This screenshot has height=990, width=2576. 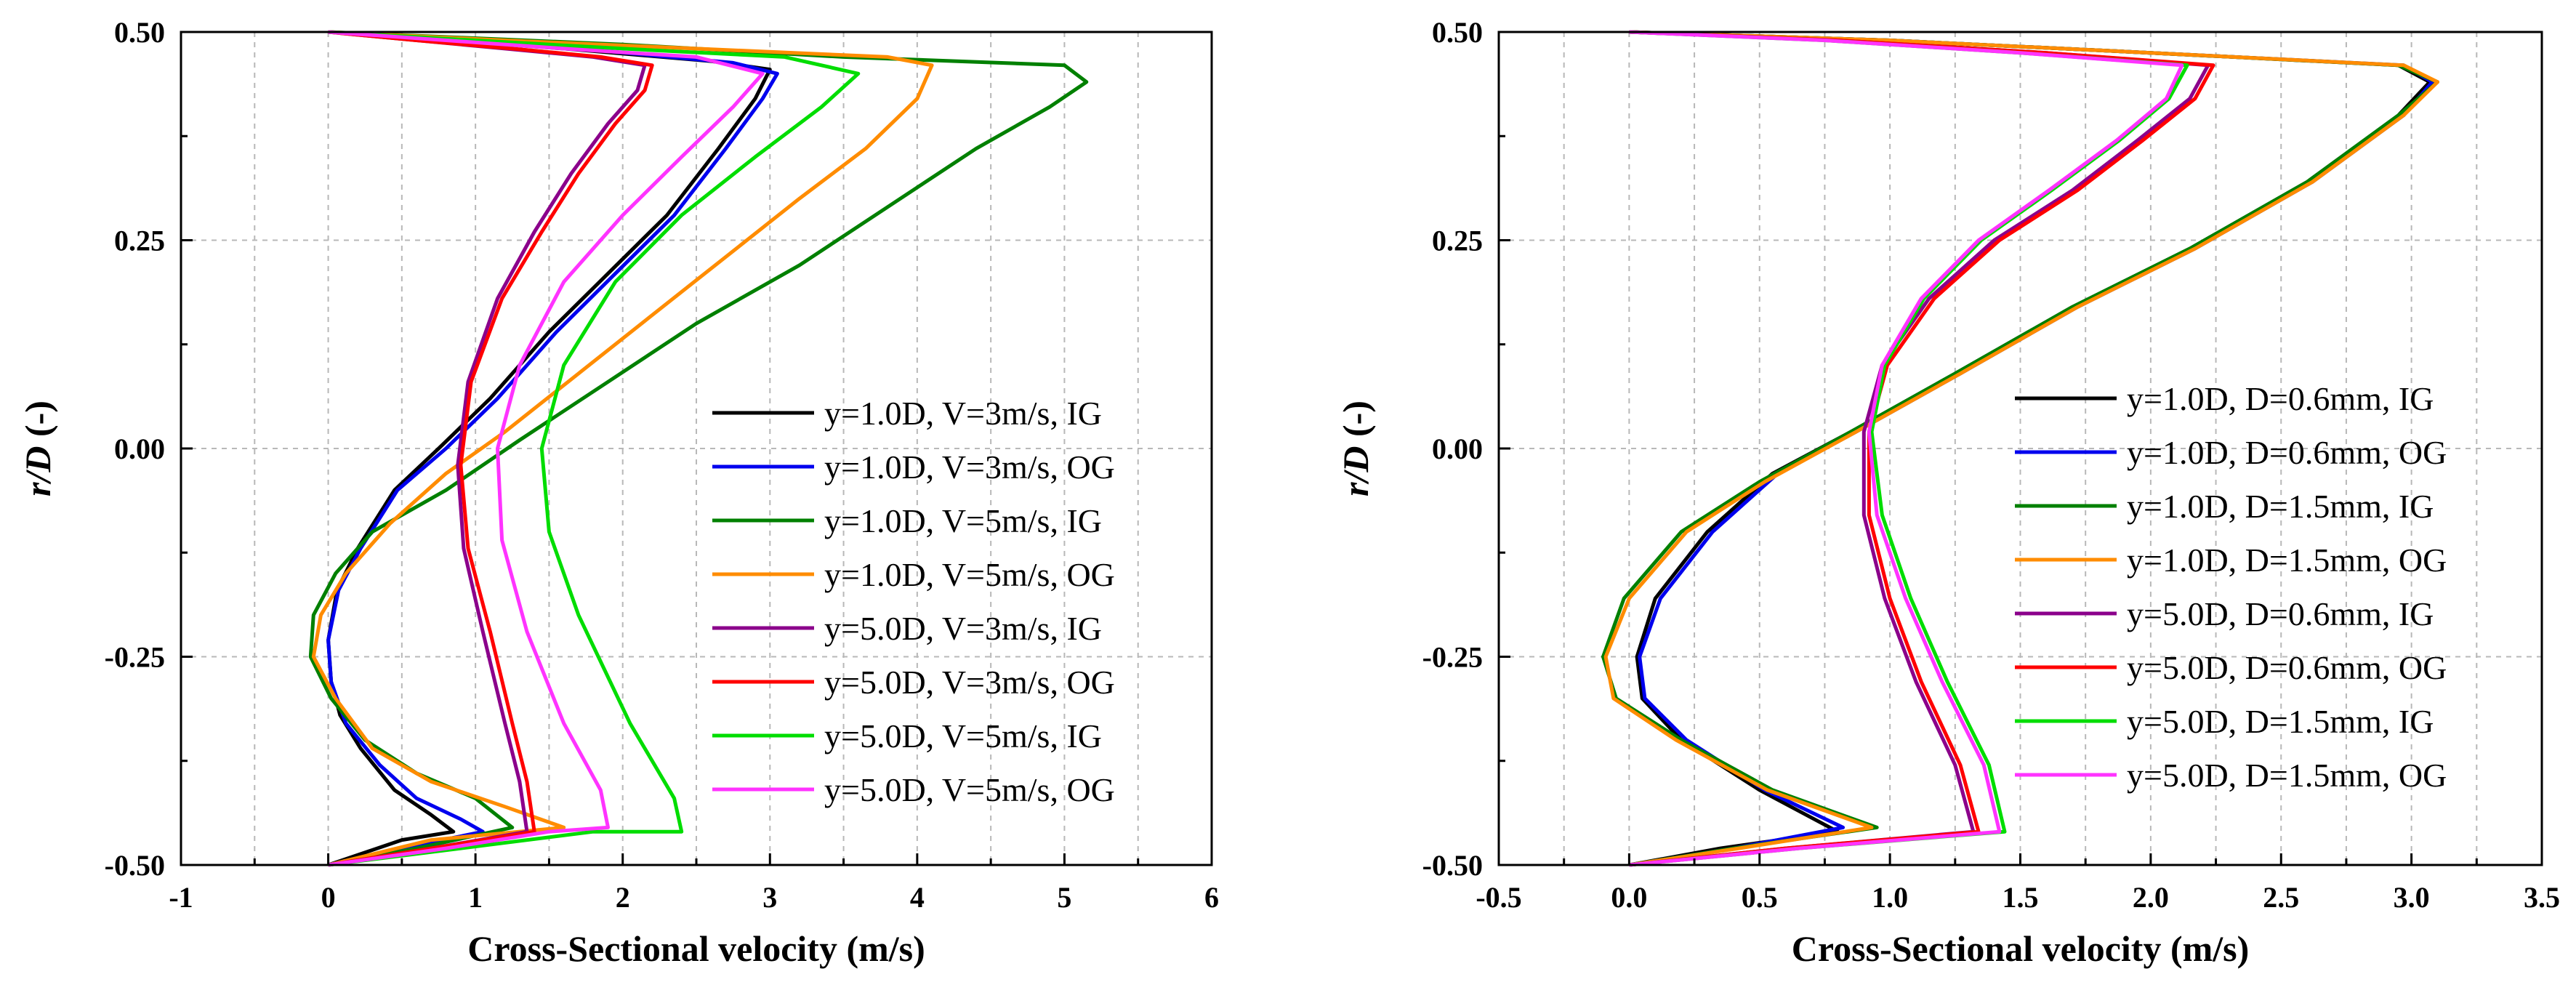 What do you see at coordinates (328, 897) in the screenshot?
I see `x-tick-label: 0` at bounding box center [328, 897].